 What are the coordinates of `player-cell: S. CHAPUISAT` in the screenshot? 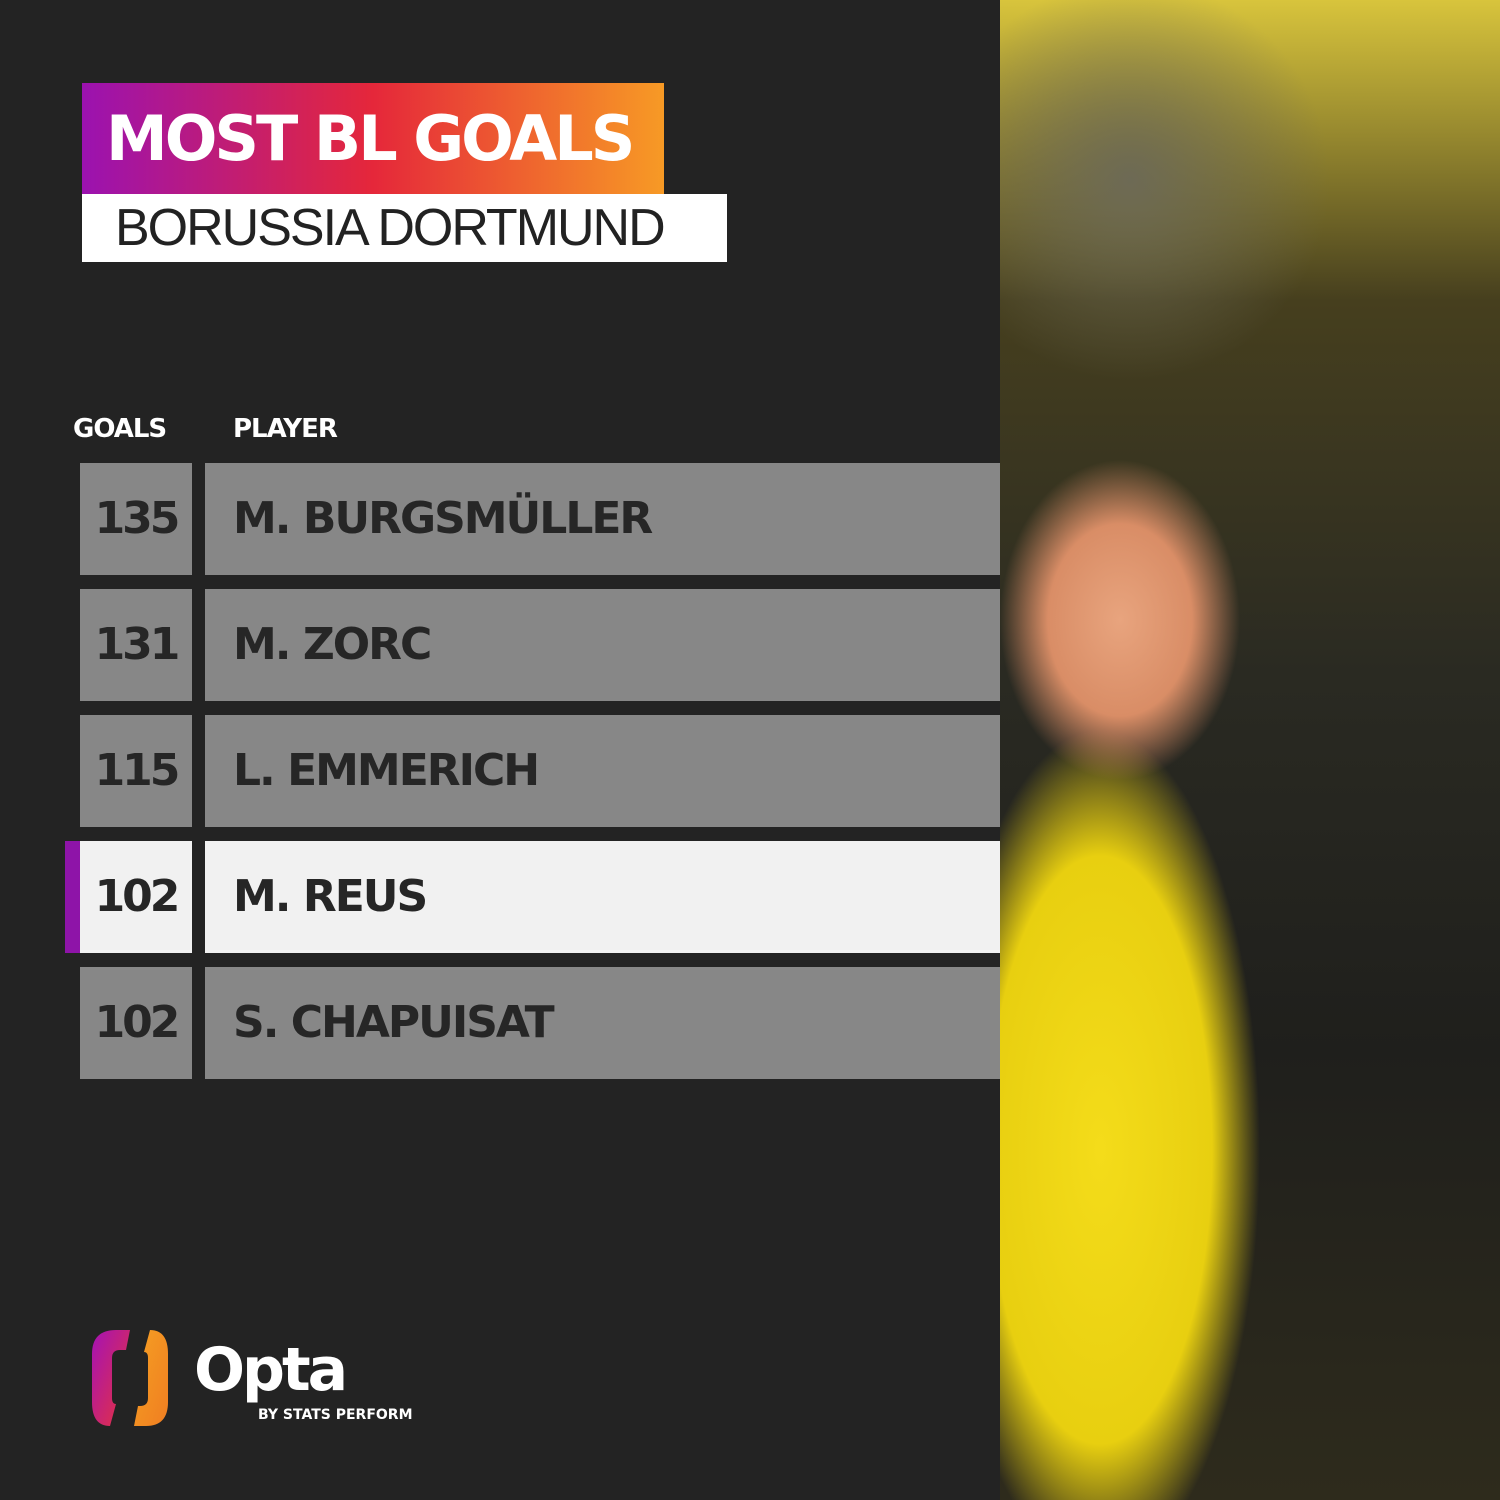 It's located at (602, 1023).